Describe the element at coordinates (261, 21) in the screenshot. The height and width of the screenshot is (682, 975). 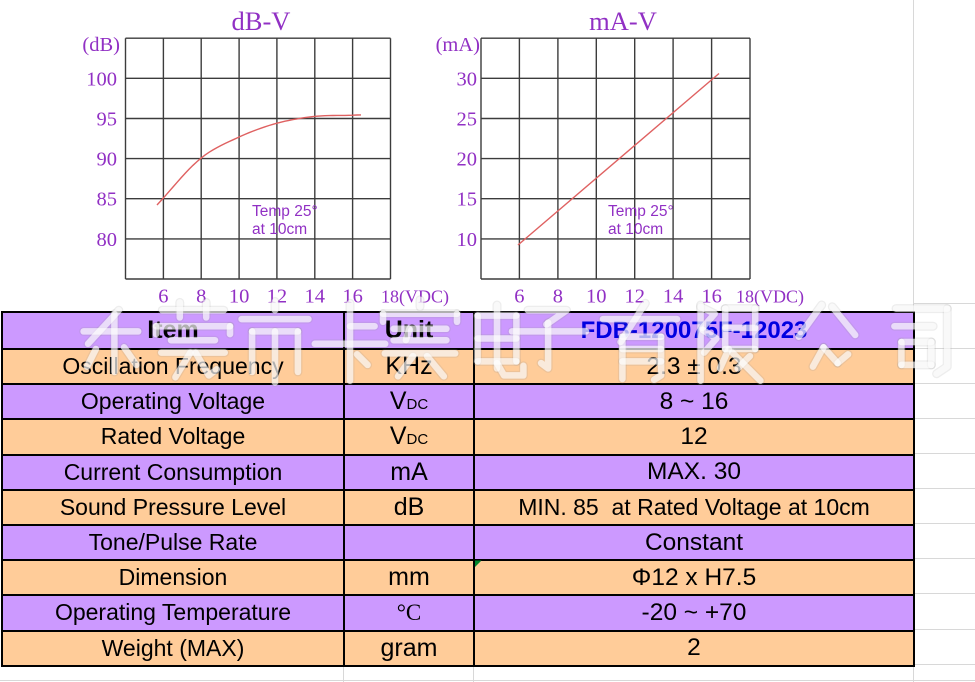
I see `svg-text: dB-V` at that location.